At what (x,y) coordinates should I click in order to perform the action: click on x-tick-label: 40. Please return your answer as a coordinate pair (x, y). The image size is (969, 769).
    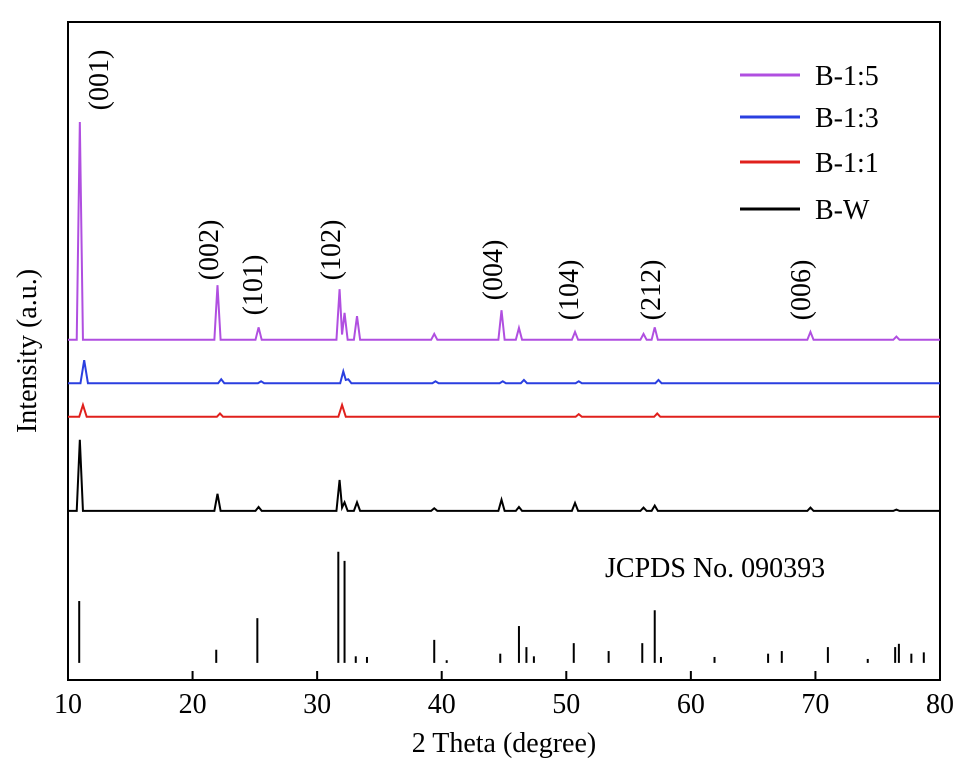
    Looking at the image, I should click on (442, 704).